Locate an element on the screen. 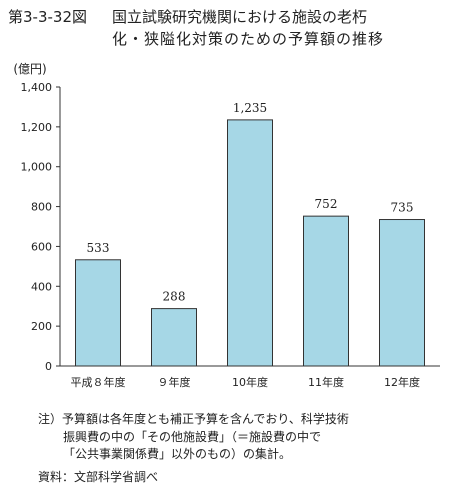 The image size is (455, 497). bar-data-label: 288 is located at coordinates (174, 297).